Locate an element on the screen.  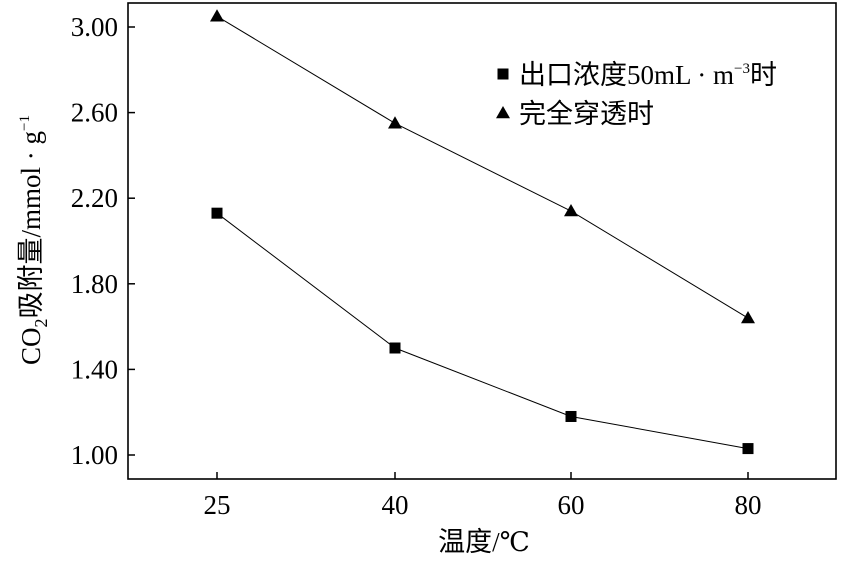
x-tick-label: 80 is located at coordinates (748, 505).